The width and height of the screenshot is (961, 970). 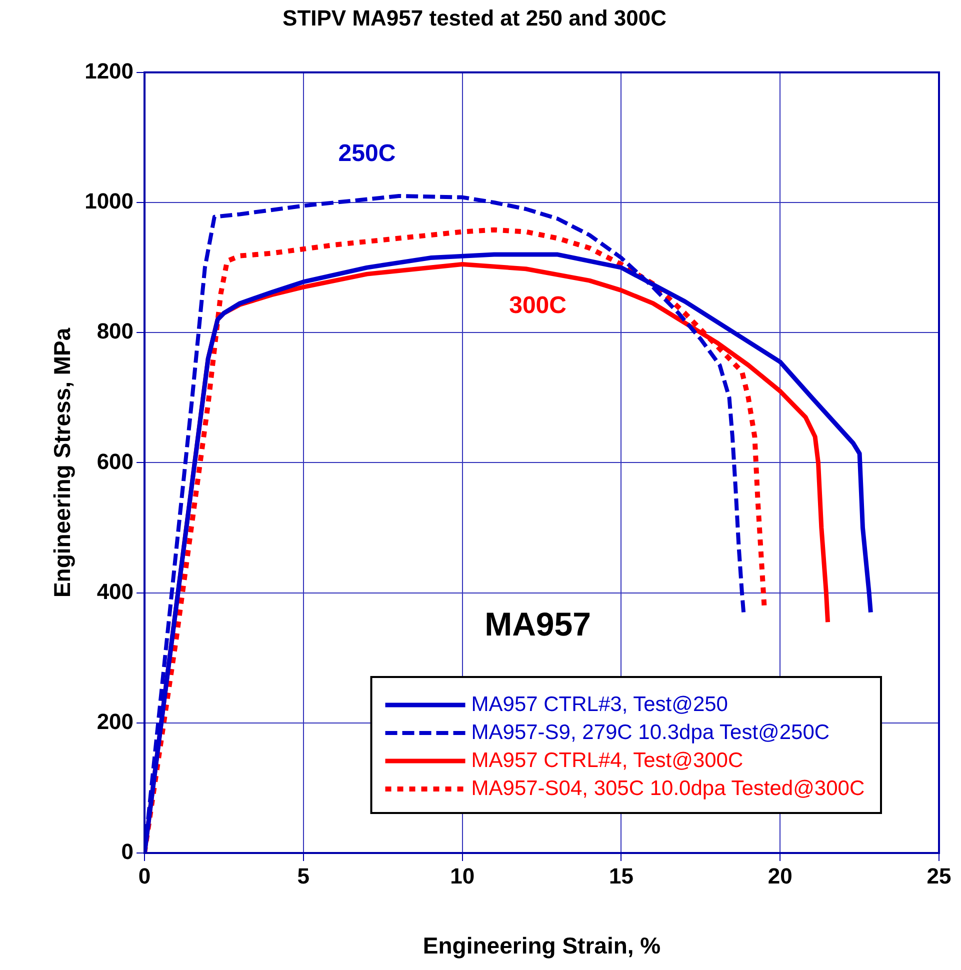 I want to click on chart-title: STIPV MA957 tested at 250 and 300C, so click(x=474, y=17).